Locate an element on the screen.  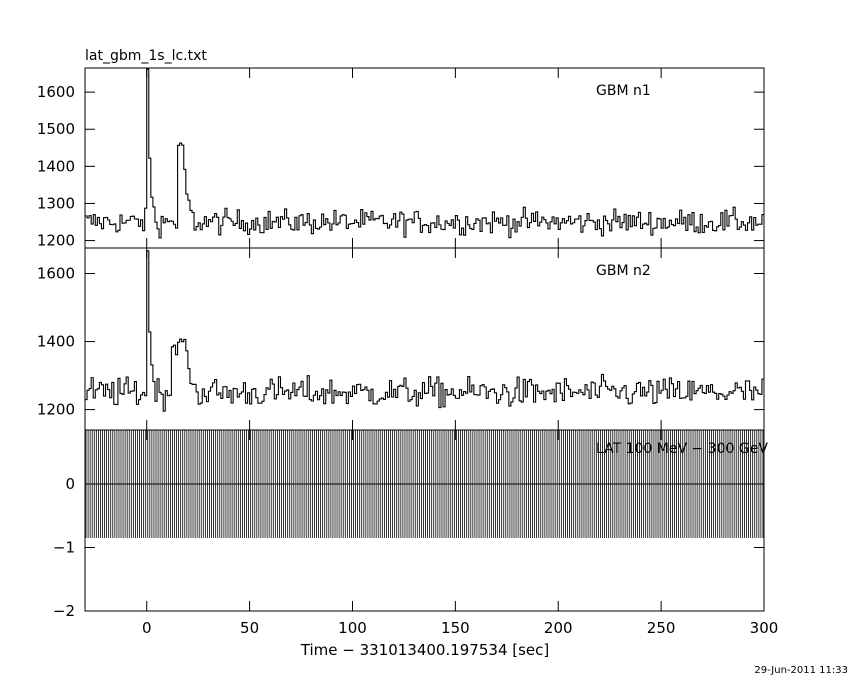
panel-label: LAT 100 MeV − 300 GeV is located at coordinates (682, 449).